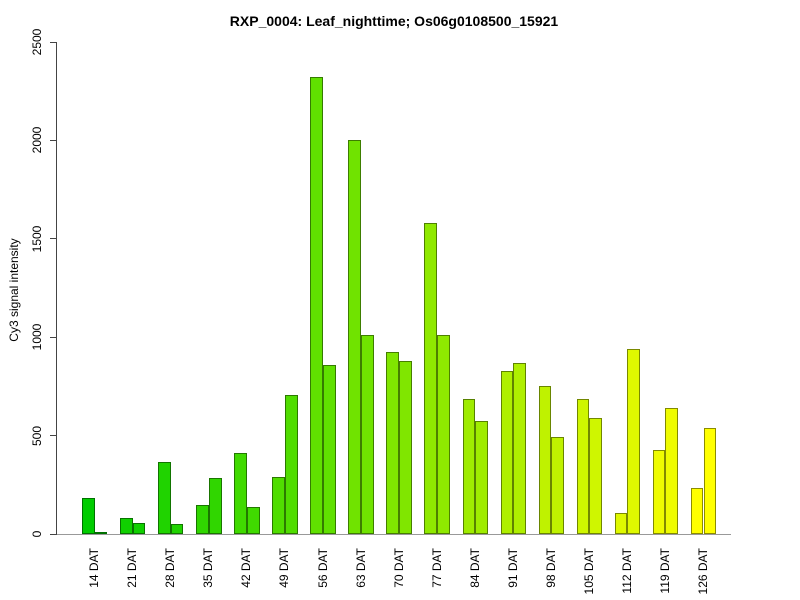  Describe the element at coordinates (53, 140) in the screenshot. I see `y-tick-mark-2000` at that location.